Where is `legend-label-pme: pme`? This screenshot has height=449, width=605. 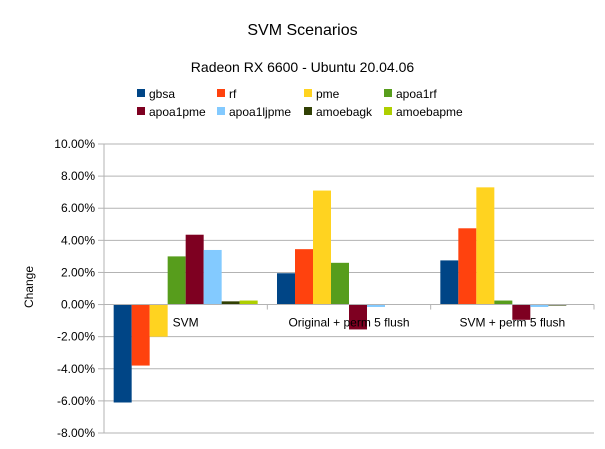
legend-label-pme: pme is located at coordinates (328, 94).